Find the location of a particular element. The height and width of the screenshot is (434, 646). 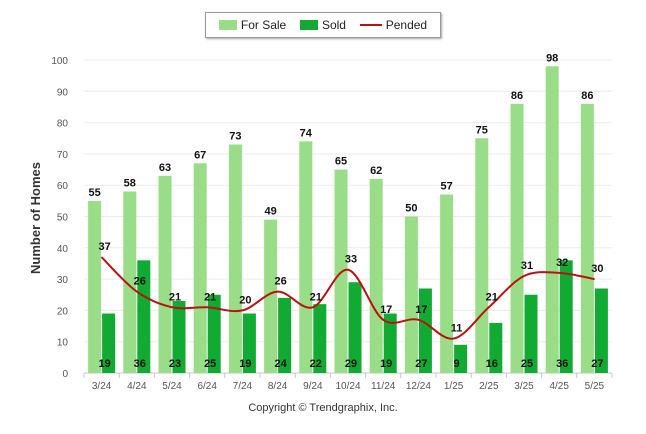

data-label-for-sale: 62 is located at coordinates (376, 171).